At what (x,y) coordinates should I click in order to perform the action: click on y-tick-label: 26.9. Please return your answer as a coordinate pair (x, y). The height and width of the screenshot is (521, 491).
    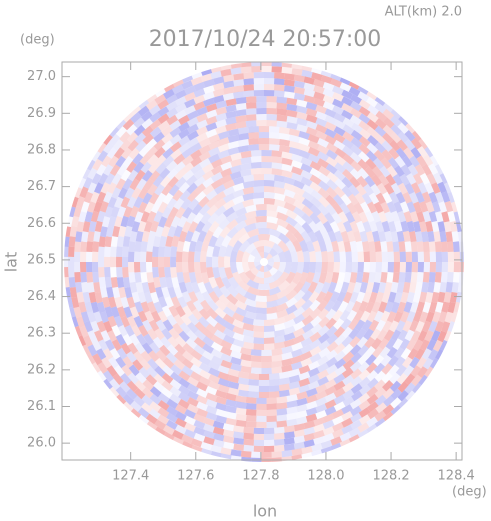
    Looking at the image, I should click on (41, 113).